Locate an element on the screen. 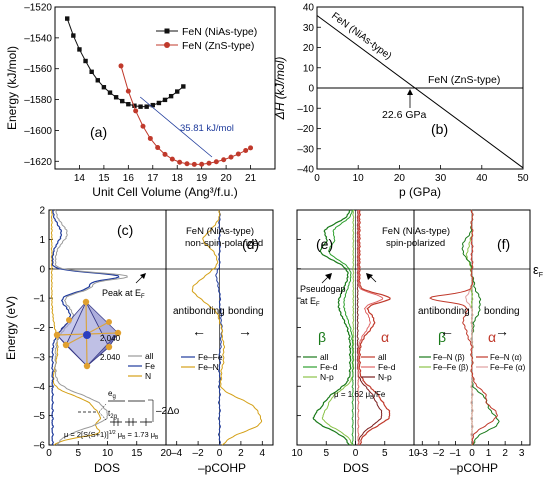 The image size is (550, 478). a-xtick-label: 17 is located at coordinates (153, 178).